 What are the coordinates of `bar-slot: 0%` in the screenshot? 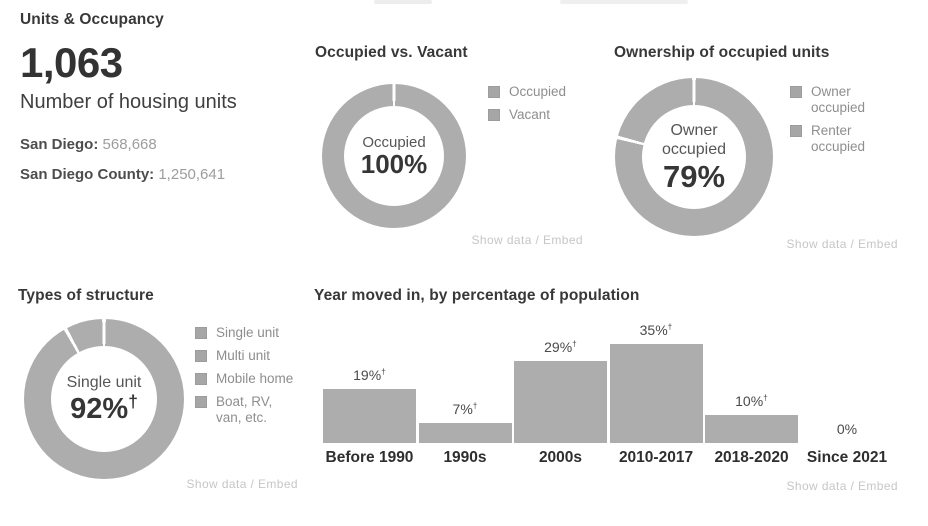 It's located at (847, 365).